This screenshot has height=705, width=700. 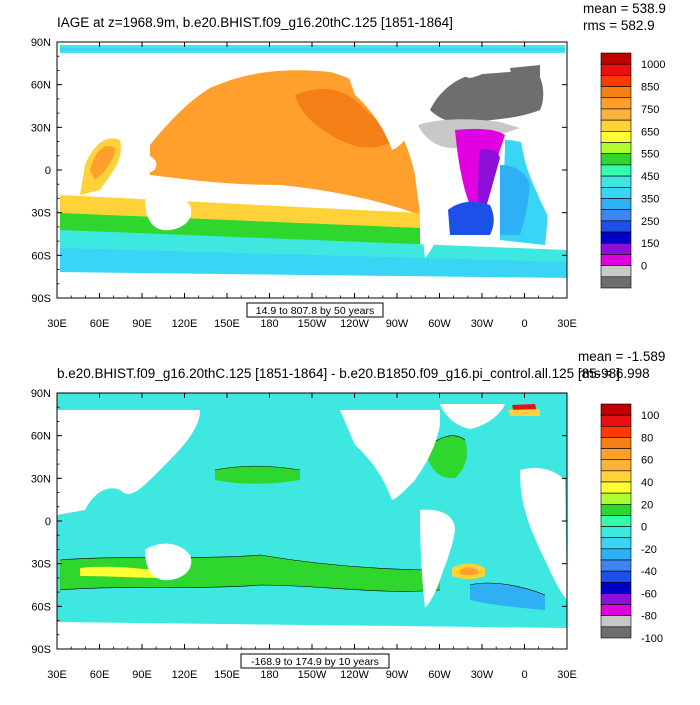 What do you see at coordinates (257, 475) in the screenshot?
I see `anomaly-north-pacific-green` at bounding box center [257, 475].